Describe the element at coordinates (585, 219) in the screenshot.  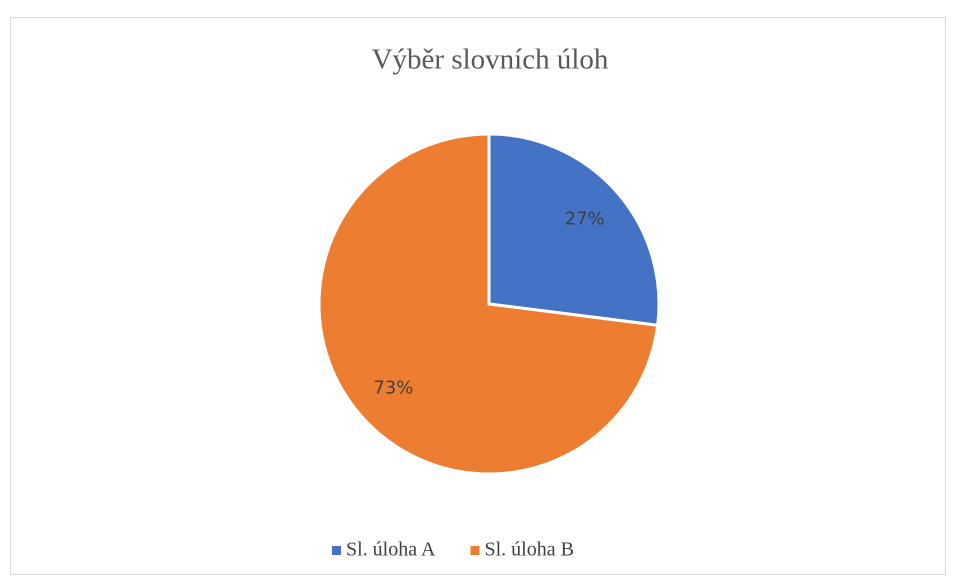
I see `data-label: 27%` at that location.